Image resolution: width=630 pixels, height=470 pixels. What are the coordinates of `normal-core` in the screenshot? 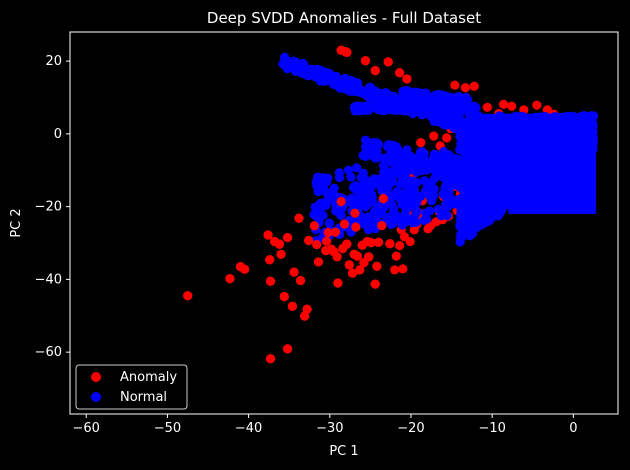 It's located at (552, 163).